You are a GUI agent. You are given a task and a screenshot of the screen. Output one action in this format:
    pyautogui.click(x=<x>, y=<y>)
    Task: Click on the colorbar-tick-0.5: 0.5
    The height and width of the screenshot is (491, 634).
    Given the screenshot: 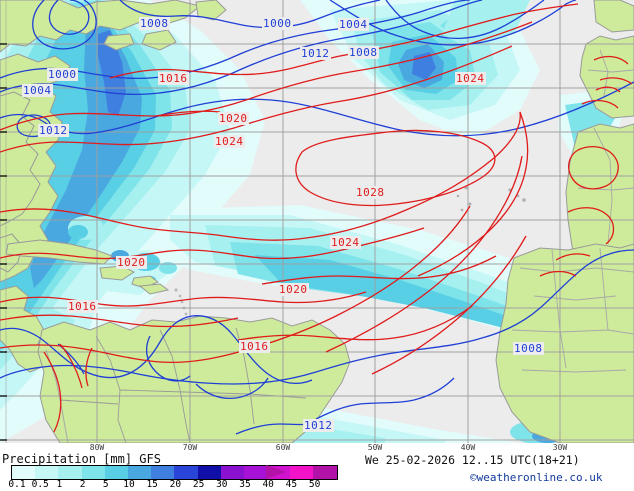 What is the action you would take?
    pyautogui.click(x=40, y=484)
    